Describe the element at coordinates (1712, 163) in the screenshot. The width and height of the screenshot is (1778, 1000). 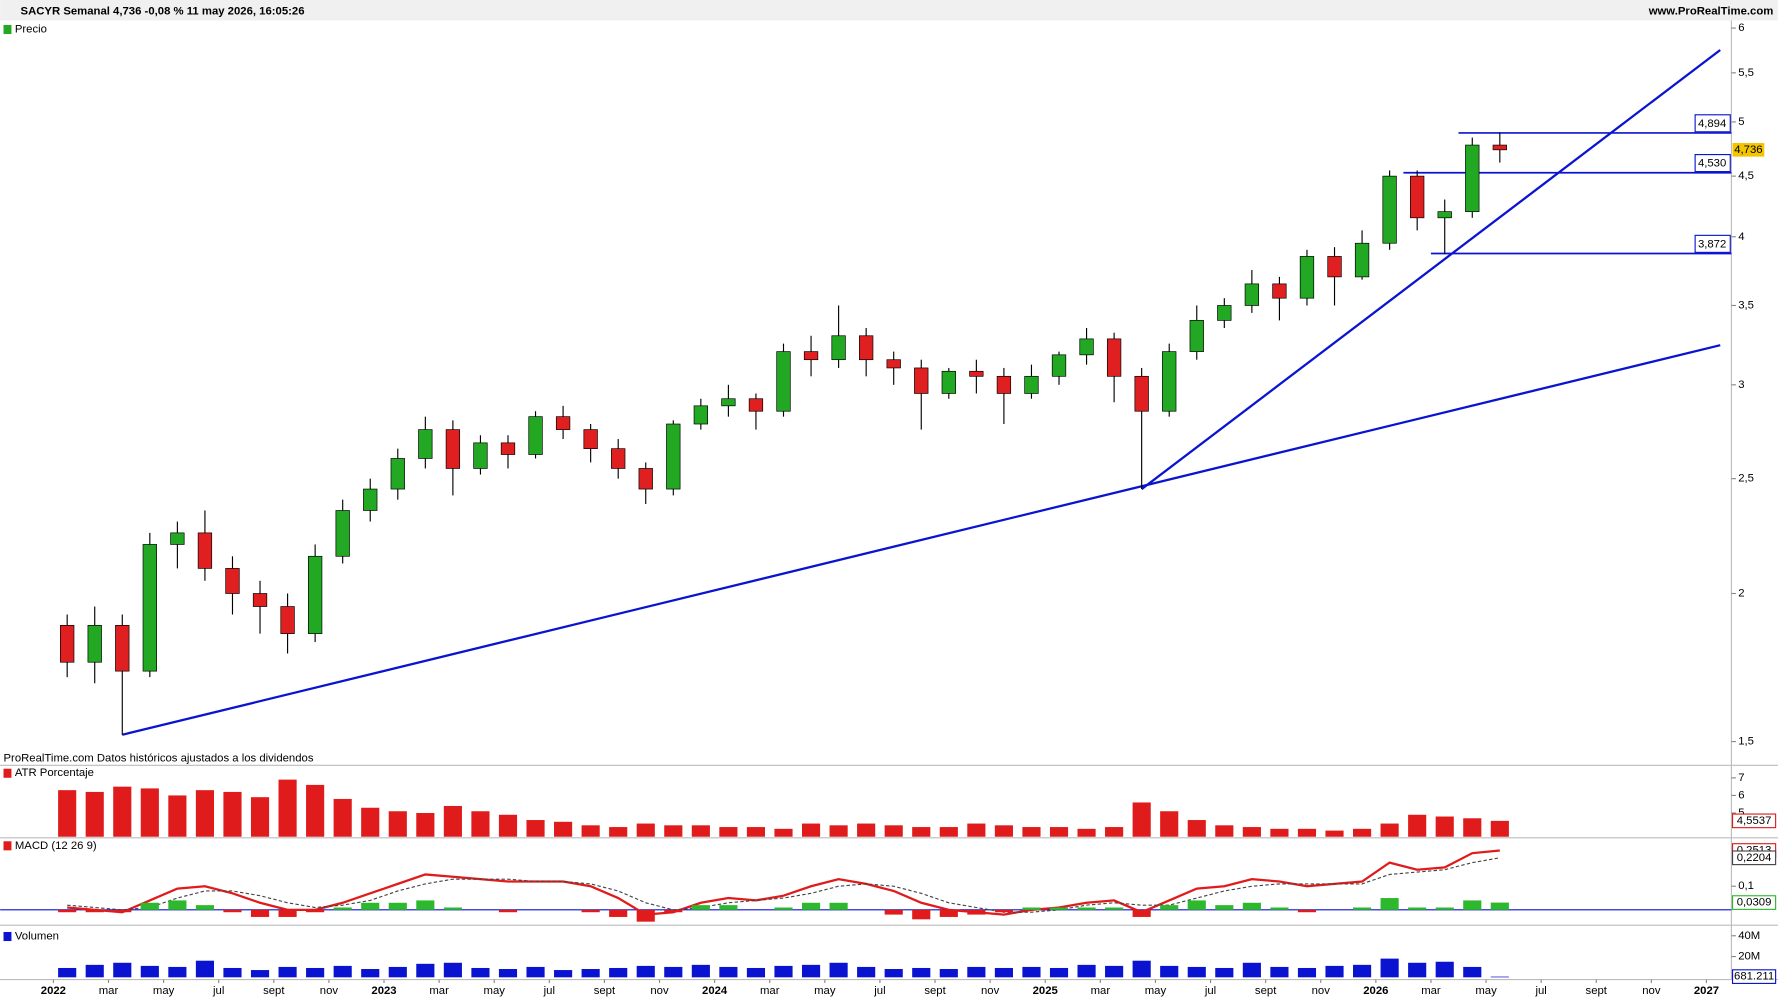
I see `level-box` at that location.